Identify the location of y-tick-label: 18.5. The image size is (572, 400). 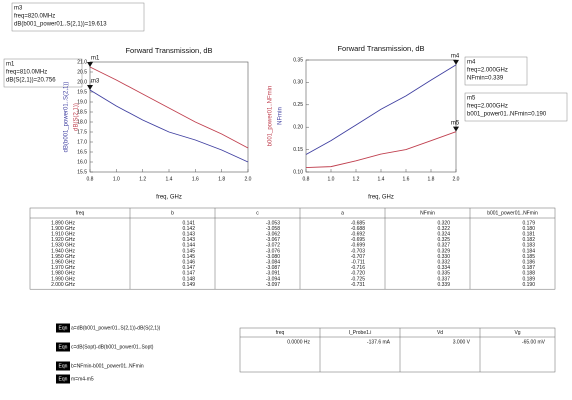
(82, 112).